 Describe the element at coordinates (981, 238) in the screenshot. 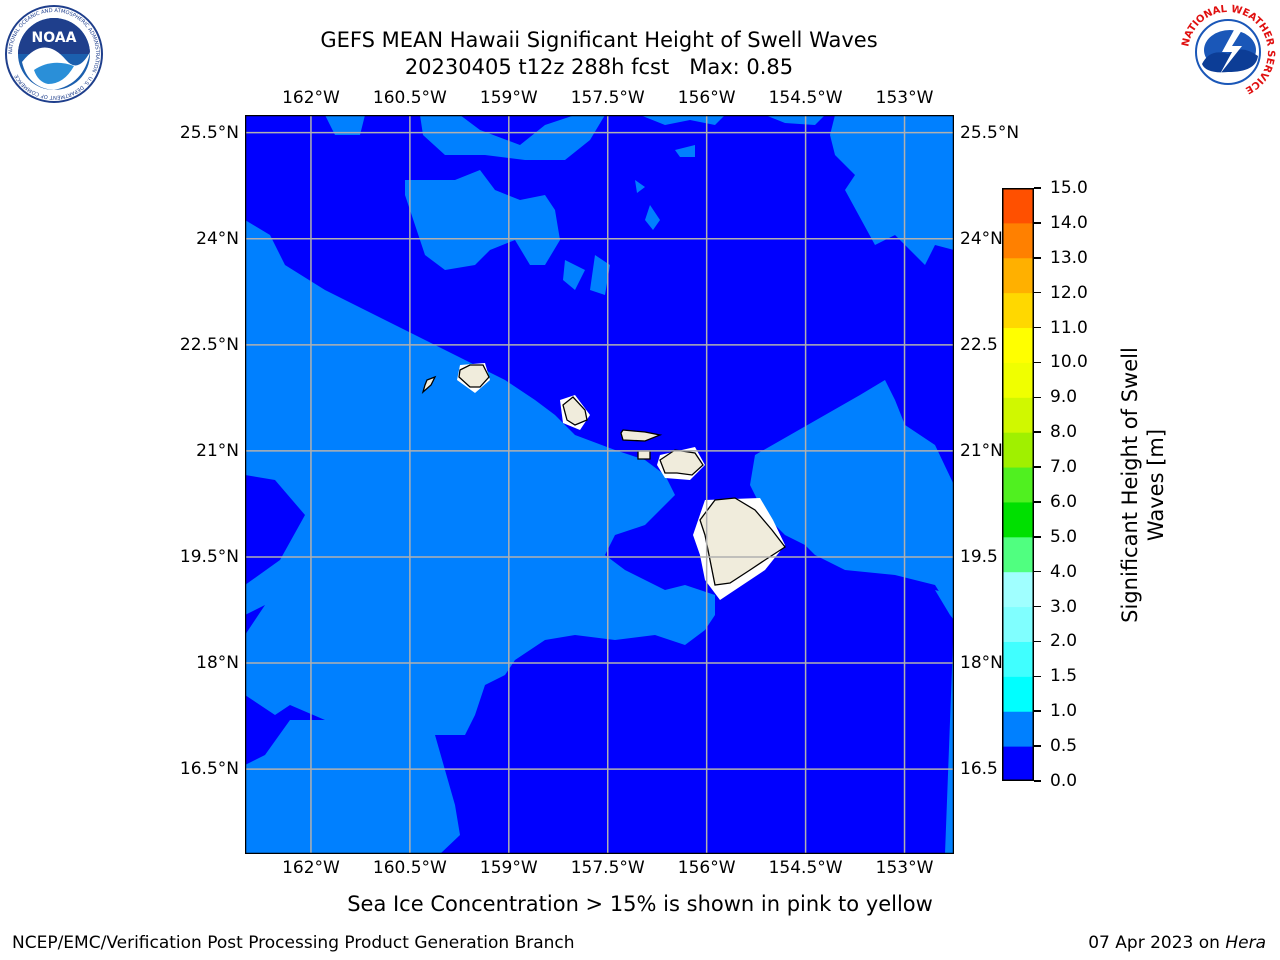

I see `lat-tick-right-1: 24°N` at that location.